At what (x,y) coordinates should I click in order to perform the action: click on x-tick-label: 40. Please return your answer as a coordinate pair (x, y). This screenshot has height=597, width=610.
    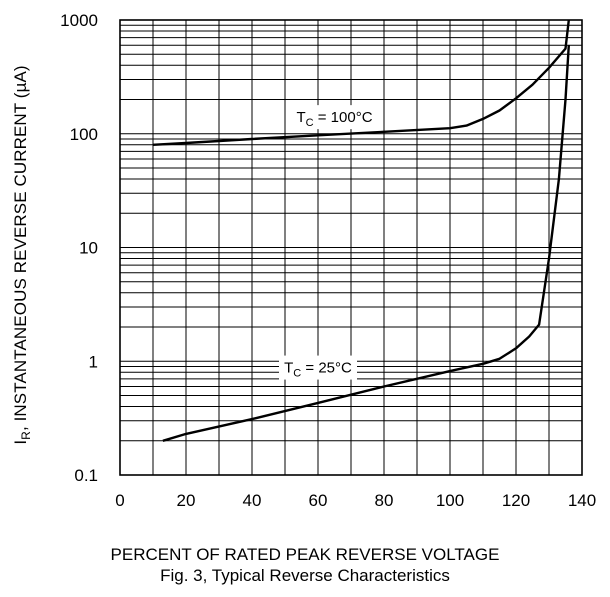
    Looking at the image, I should click on (252, 500).